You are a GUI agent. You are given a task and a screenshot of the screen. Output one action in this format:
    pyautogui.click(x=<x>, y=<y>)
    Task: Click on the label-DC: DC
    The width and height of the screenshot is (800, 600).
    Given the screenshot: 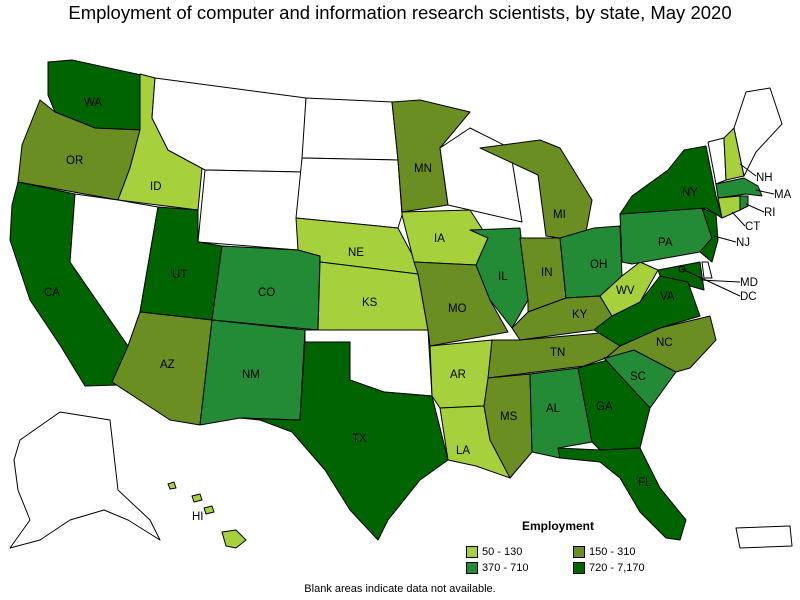 What is the action you would take?
    pyautogui.click(x=748, y=297)
    